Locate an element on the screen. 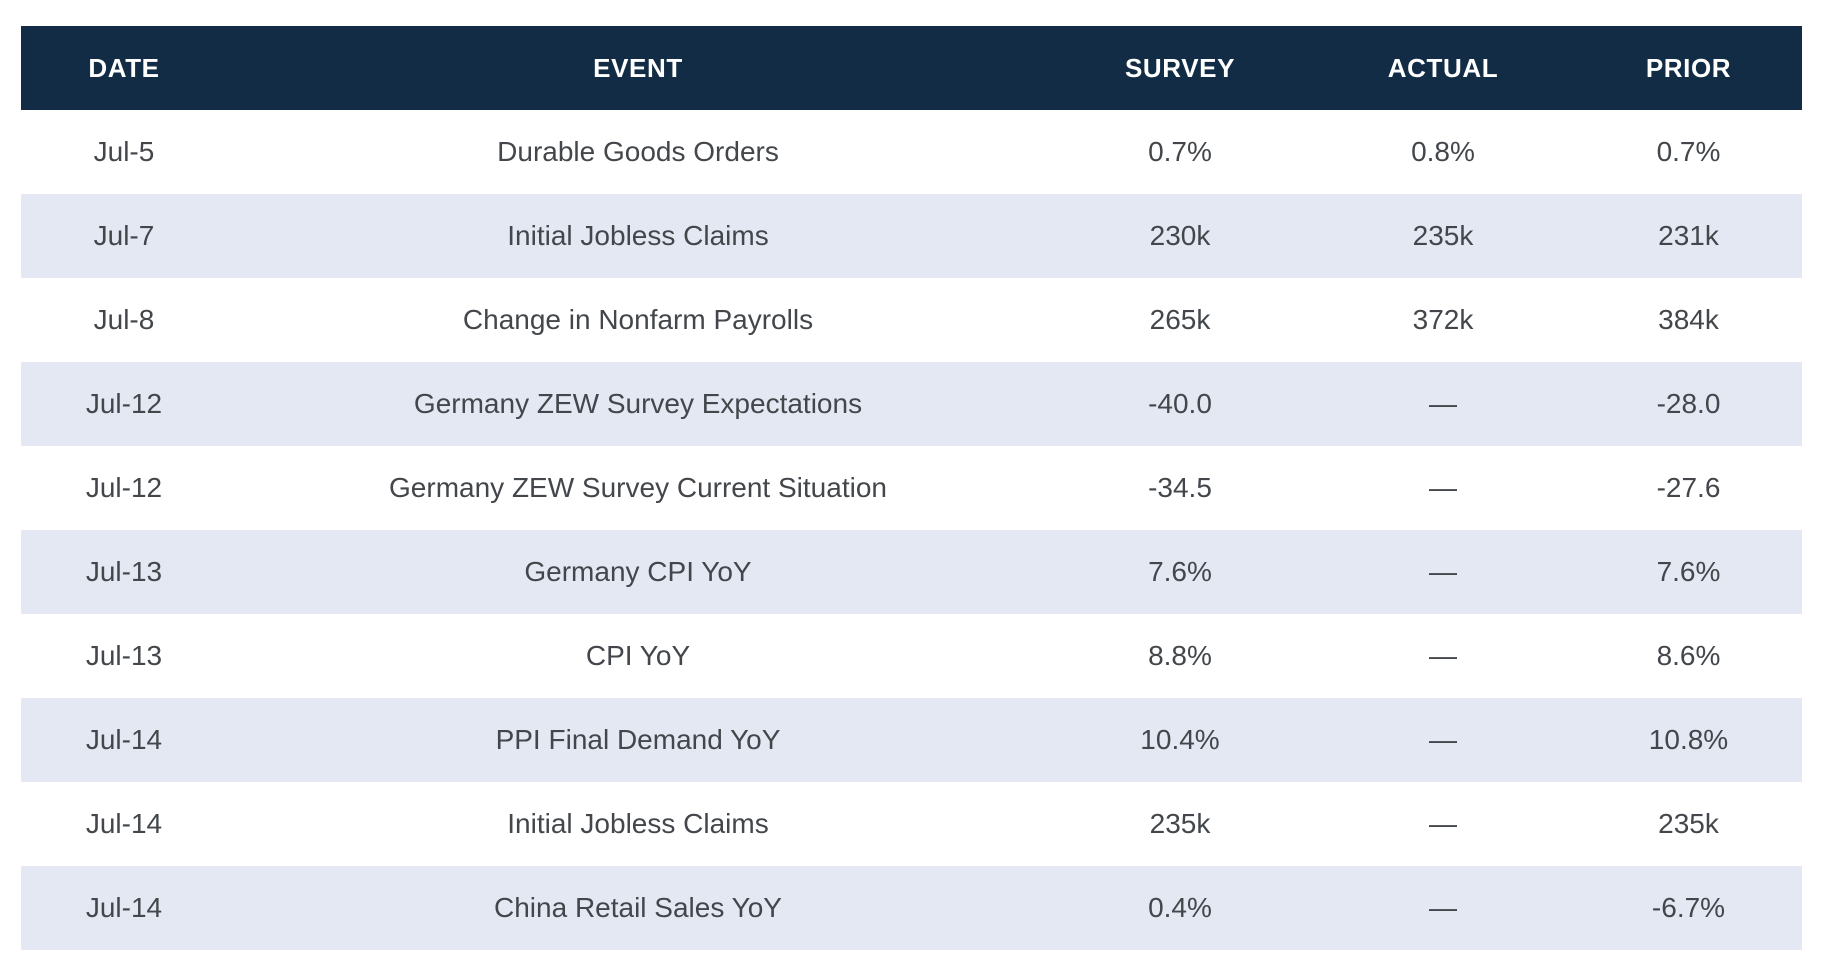 This screenshot has width=1824, height=974. column-header-survey: SURVEY is located at coordinates (1180, 67).